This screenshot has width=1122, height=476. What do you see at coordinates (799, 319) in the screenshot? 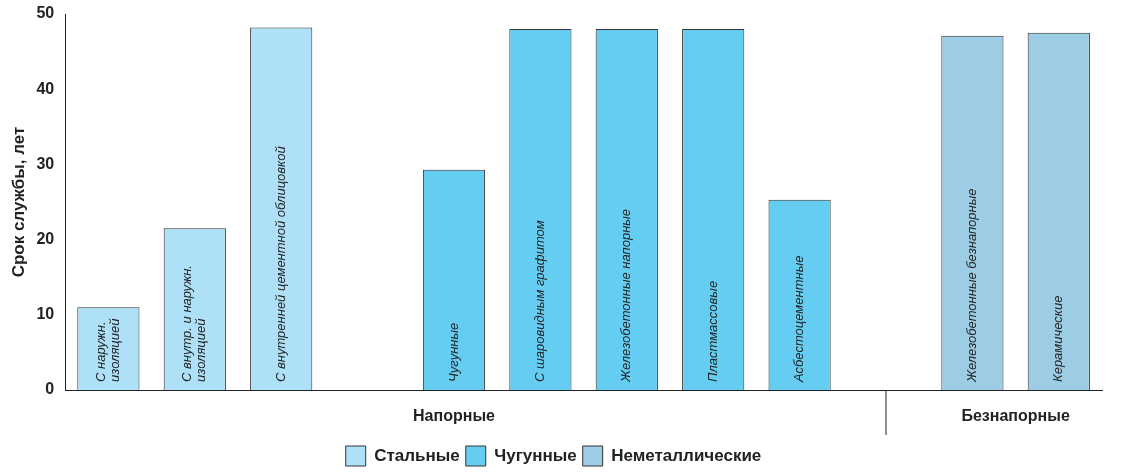
I see `x-tick-label: Асбестоцементные` at bounding box center [799, 319].